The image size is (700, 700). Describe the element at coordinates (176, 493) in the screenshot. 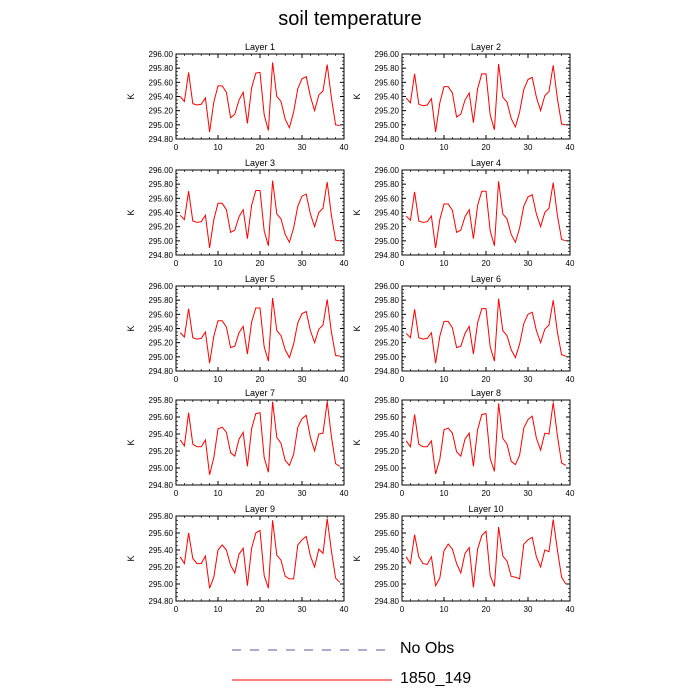

I see `x-tick-label-layer-7: 0` at that location.